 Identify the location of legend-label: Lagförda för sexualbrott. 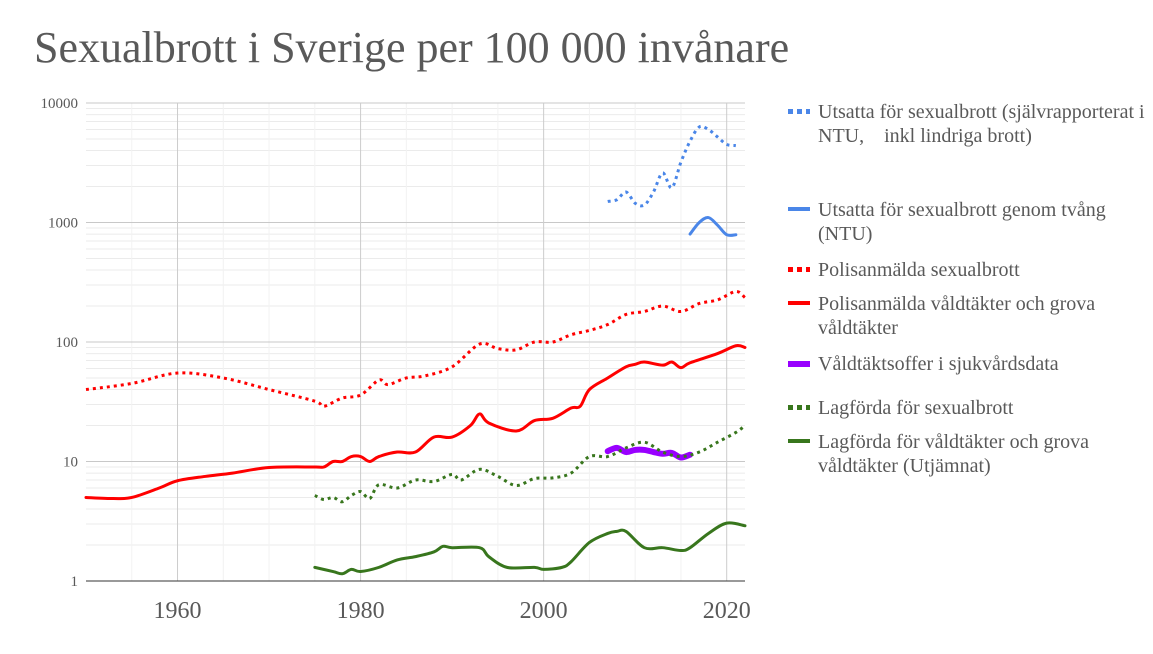
(916, 408).